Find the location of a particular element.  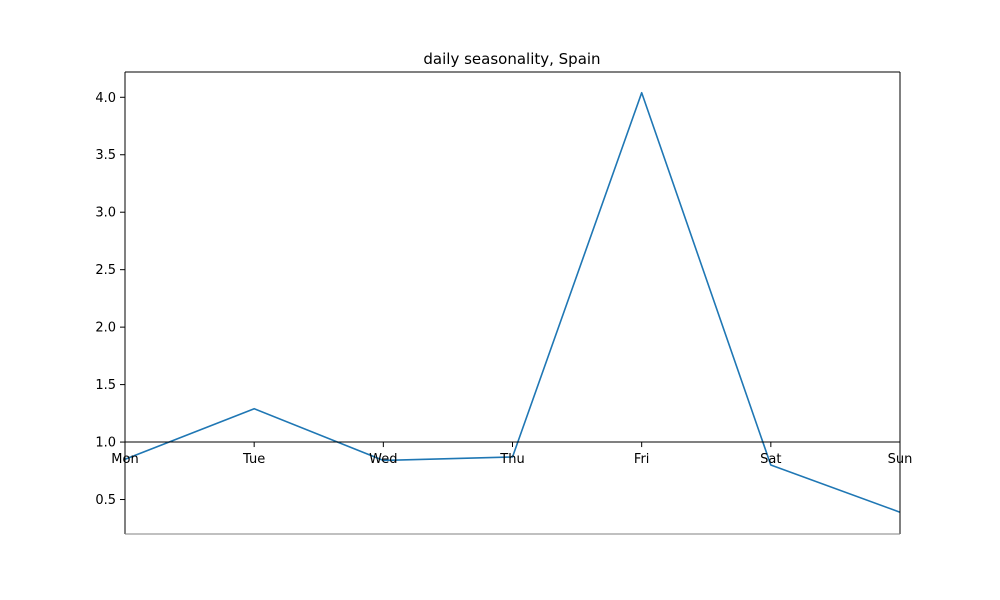

y-tick-label: 3.5 is located at coordinates (105, 155).